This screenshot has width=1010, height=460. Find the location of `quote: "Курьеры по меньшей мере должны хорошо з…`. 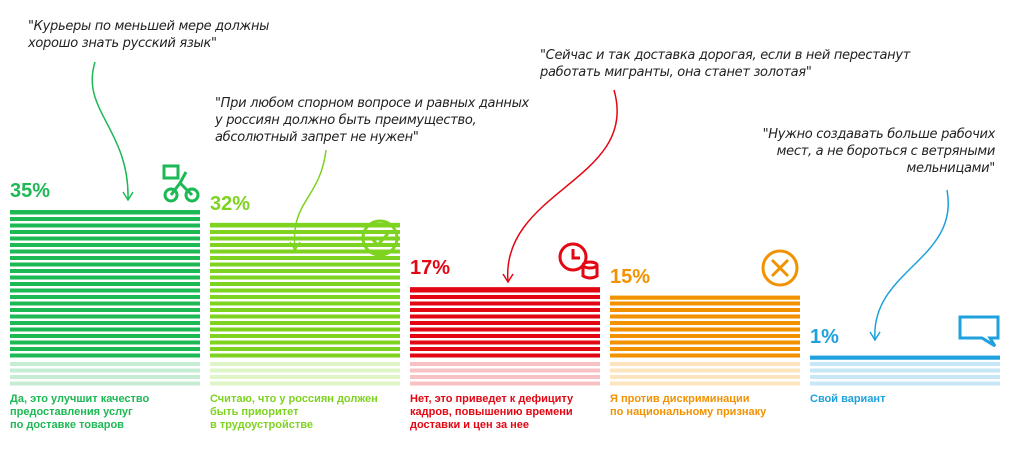

quote: "Курьеры по меньшей мере должны хорошо з… is located at coordinates (149, 35).